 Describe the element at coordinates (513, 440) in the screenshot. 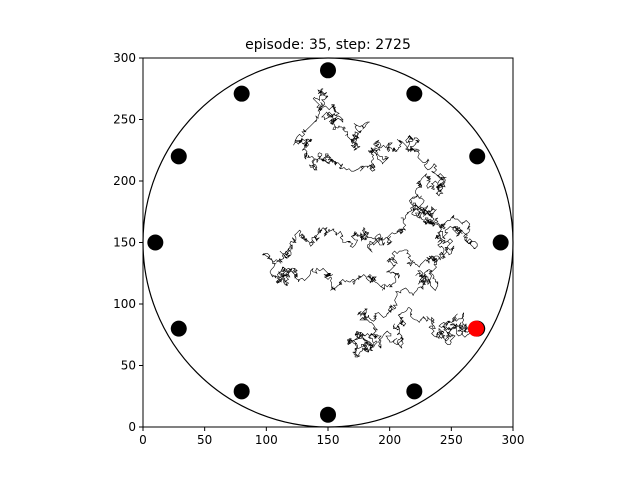

I see `x-tick-label: 300` at that location.